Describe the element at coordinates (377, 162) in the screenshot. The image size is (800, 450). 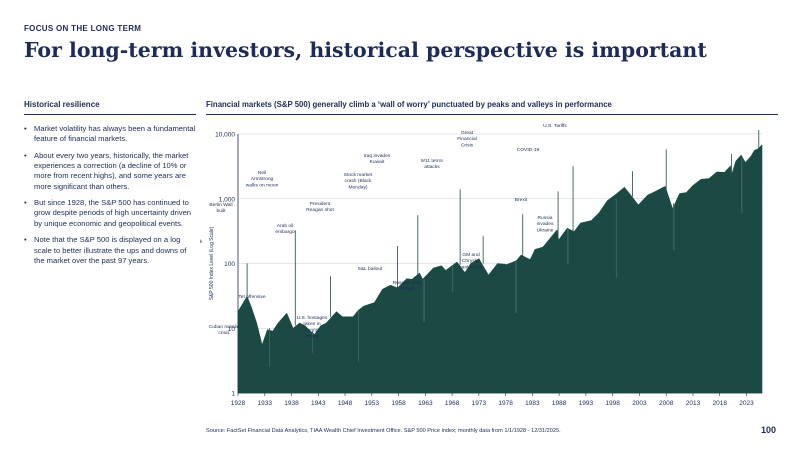
I see `annotation-label-line: Kuwait` at that location.